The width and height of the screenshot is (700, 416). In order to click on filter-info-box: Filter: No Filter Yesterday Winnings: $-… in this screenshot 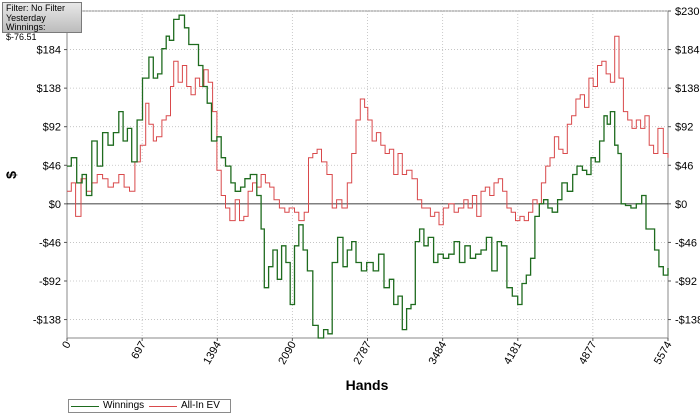, I will do `click(42, 21)`.